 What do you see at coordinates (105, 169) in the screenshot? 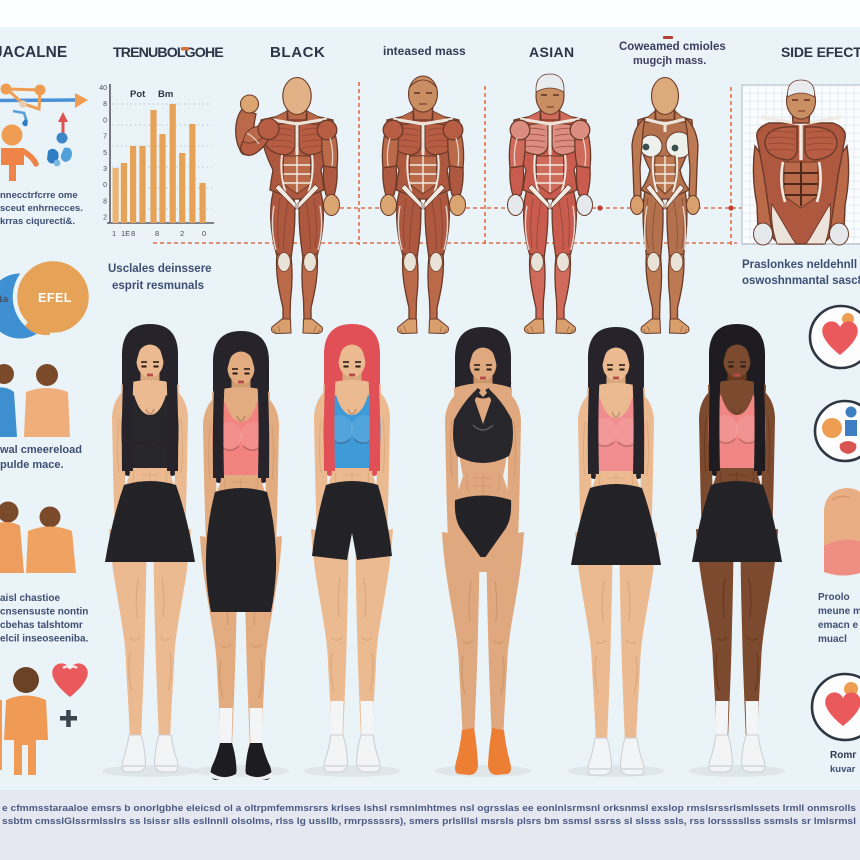
I see `svg-text: 3` at bounding box center [105, 169].